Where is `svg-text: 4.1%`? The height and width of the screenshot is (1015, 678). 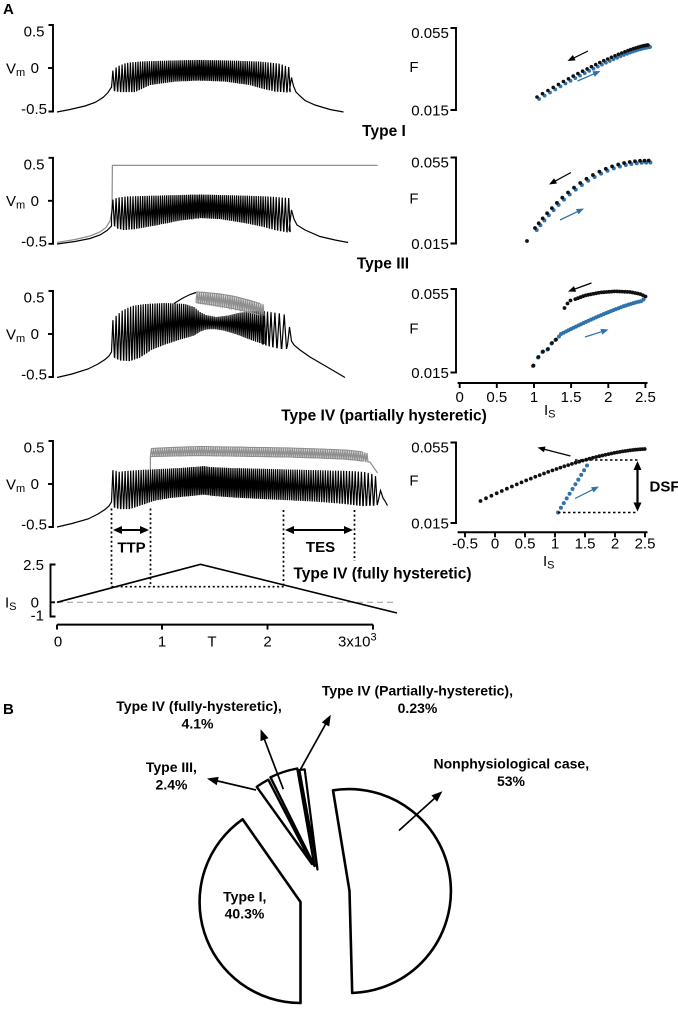
svg-text: 4.1% is located at coordinates (198, 724).